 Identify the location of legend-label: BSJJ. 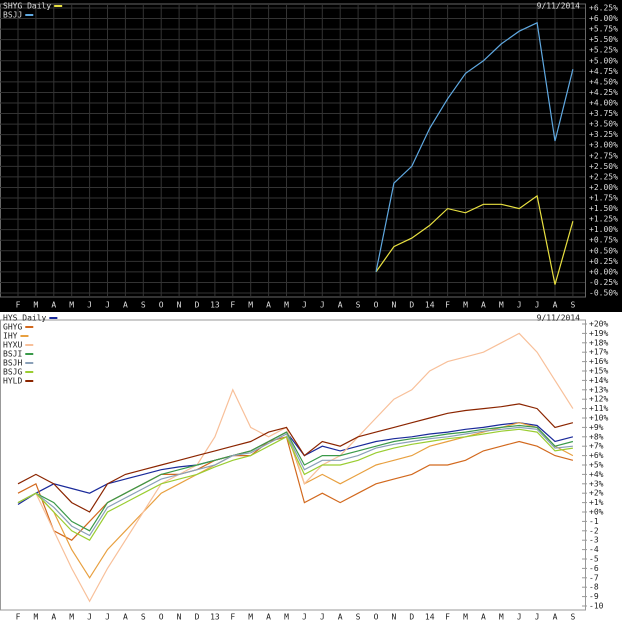
(12, 15).